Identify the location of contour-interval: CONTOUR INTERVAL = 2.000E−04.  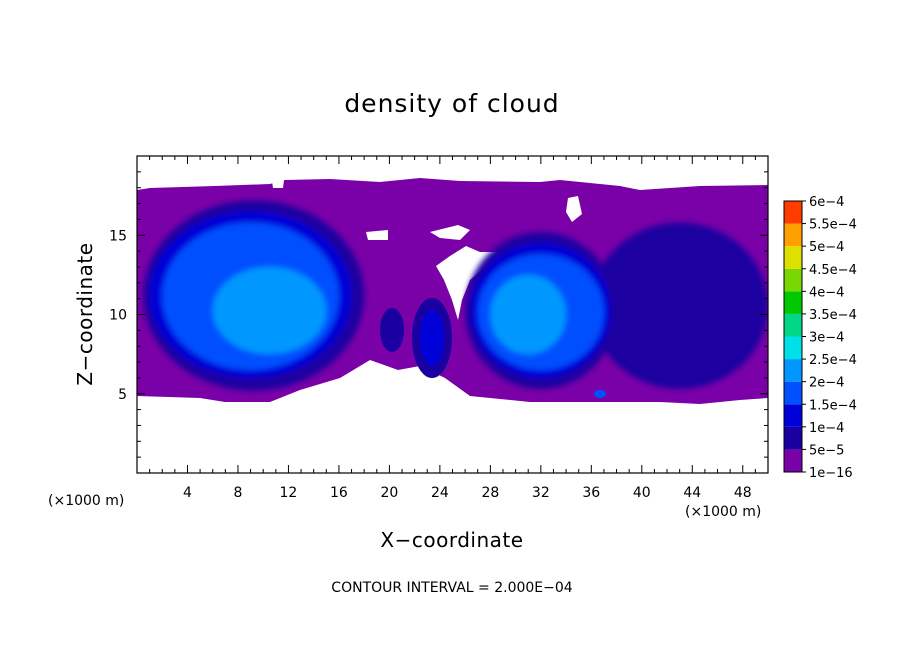
(451, 588).